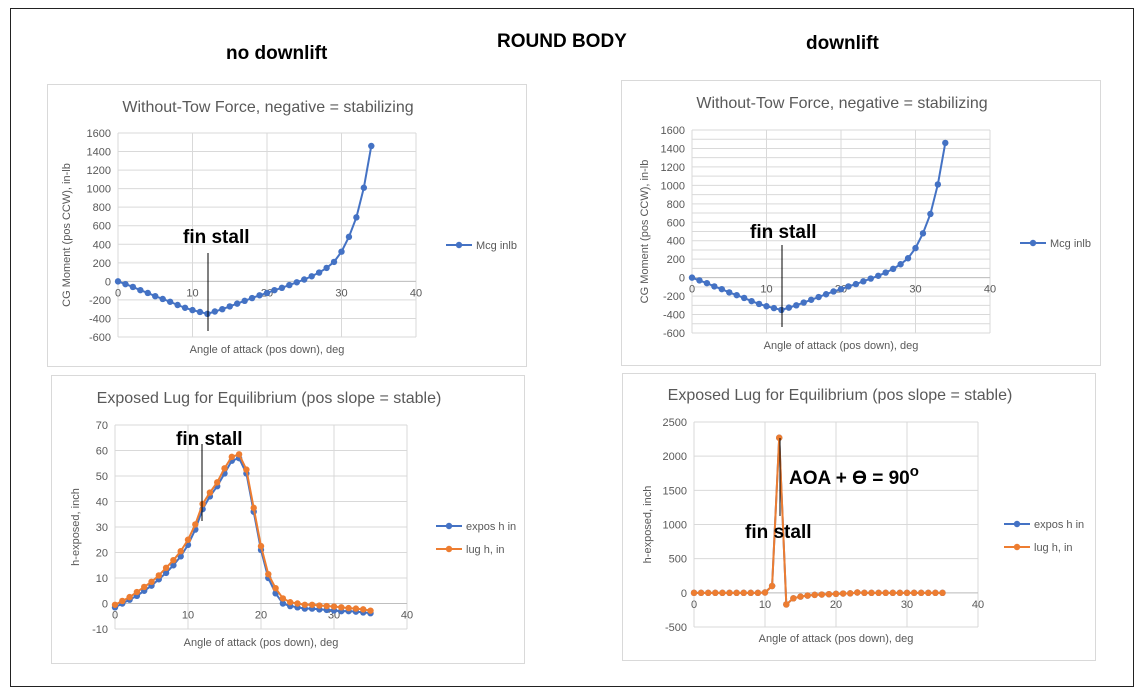 The image size is (1147, 699). I want to click on y-tick-label: 1600, so click(673, 131).